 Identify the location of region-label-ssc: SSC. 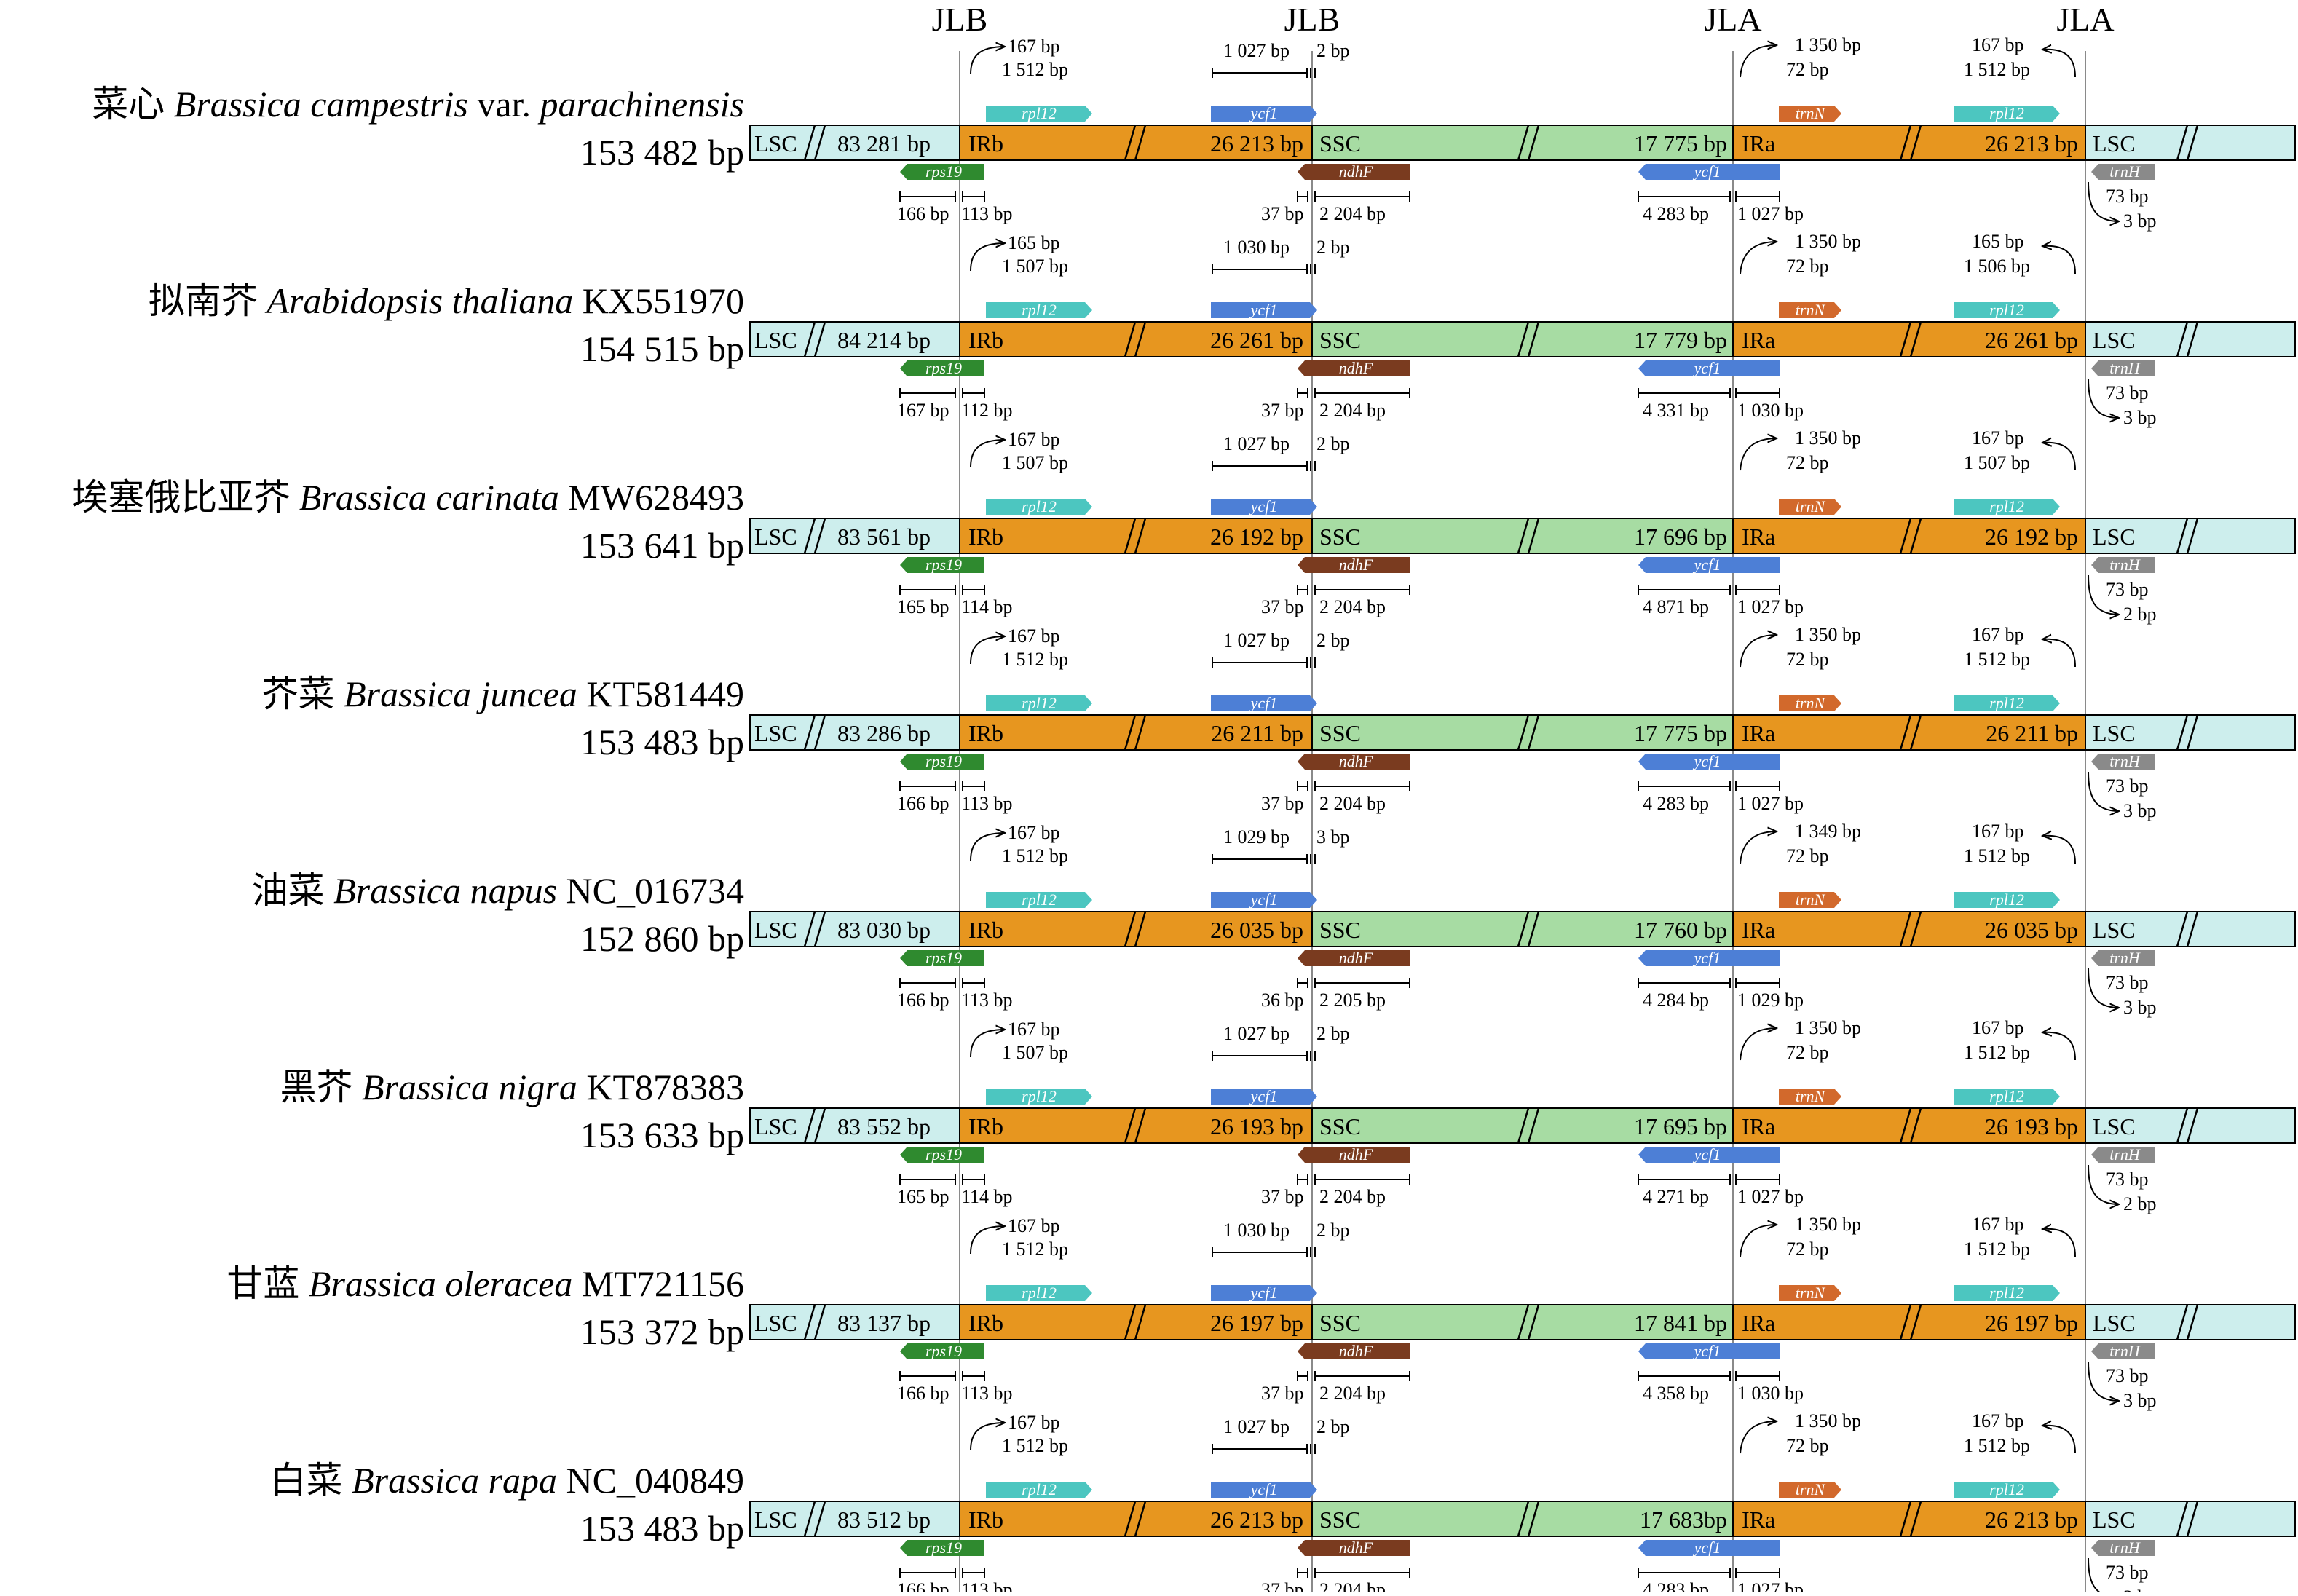
(1340, 143).